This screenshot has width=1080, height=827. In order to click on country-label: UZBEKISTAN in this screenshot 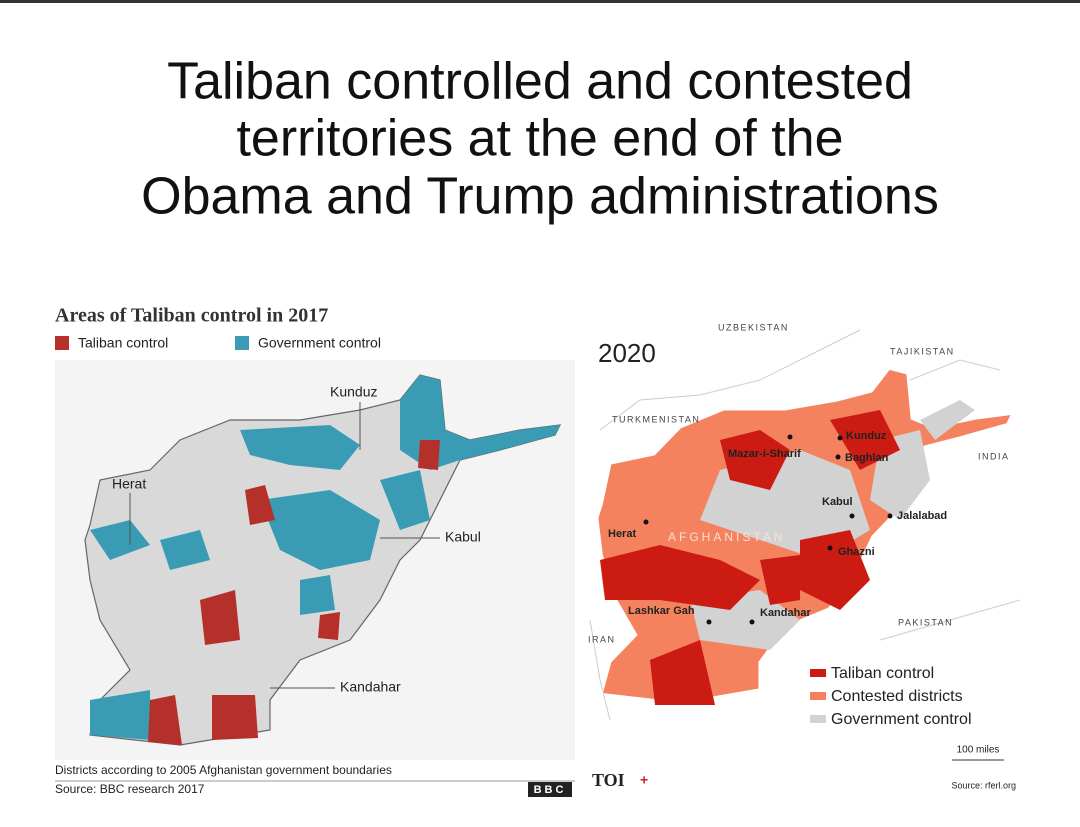, I will do `click(753, 327)`.